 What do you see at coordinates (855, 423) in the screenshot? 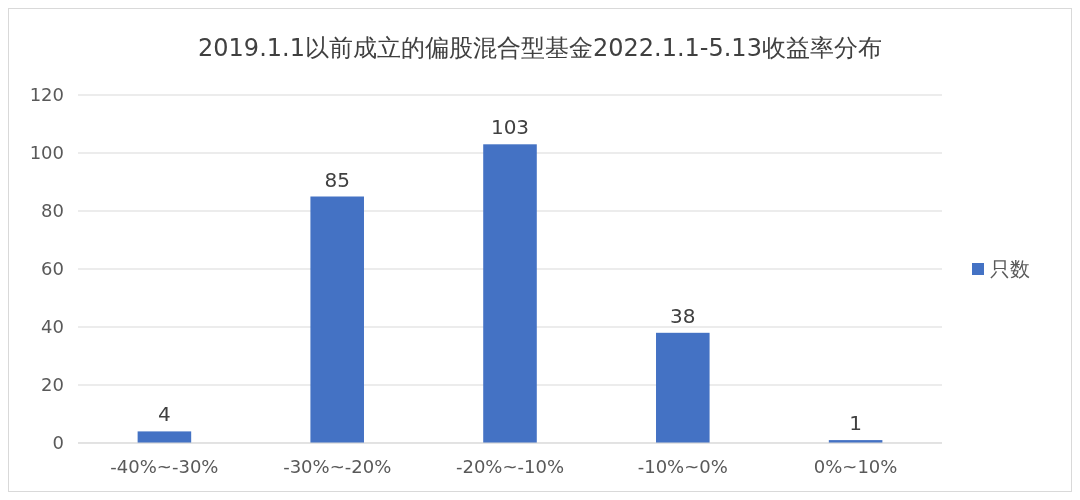
I see `data-label: 1` at bounding box center [855, 423].